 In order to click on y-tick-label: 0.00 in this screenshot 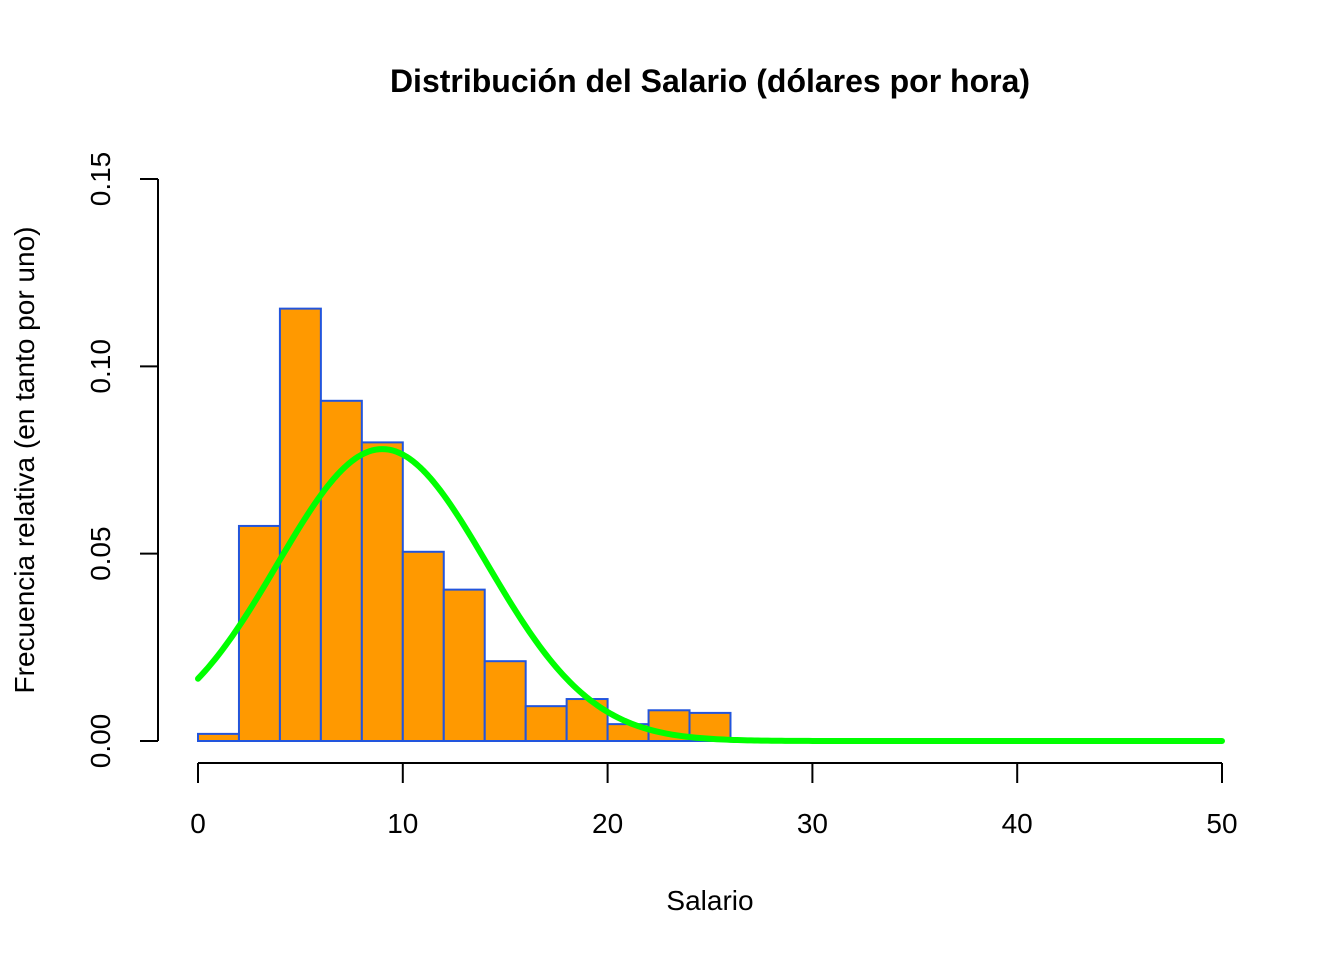, I will do `click(100, 741)`.